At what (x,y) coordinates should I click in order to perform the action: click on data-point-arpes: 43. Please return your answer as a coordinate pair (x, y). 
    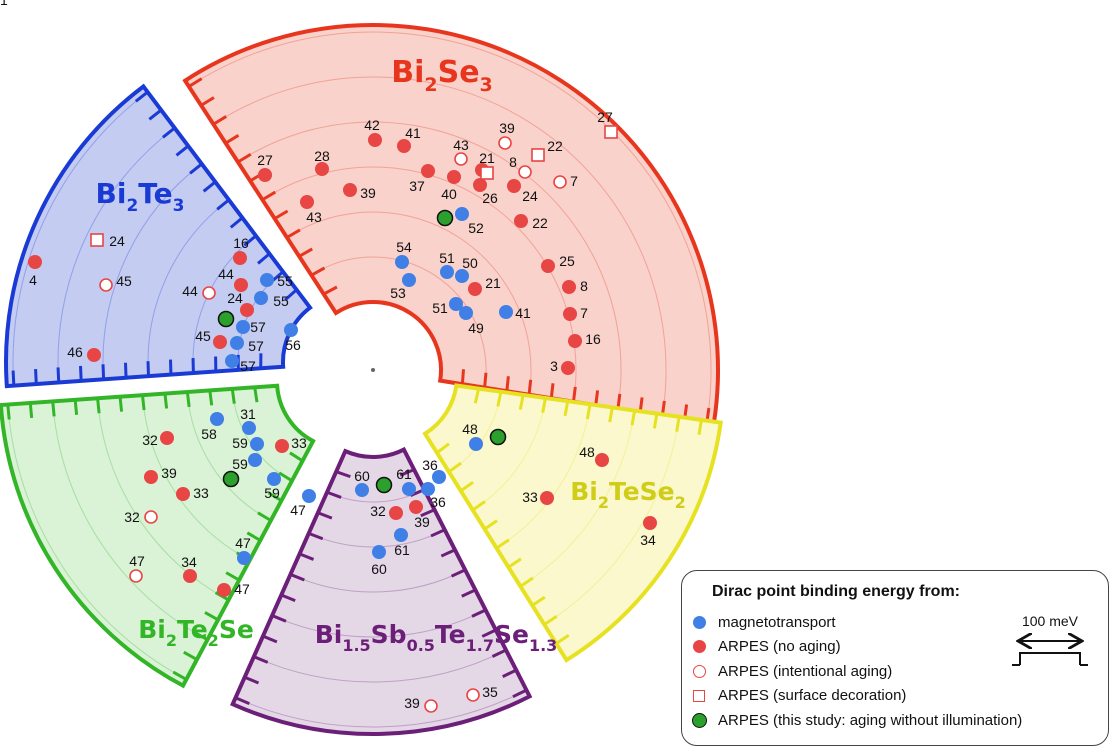
    Looking at the image, I should click on (311, 210).